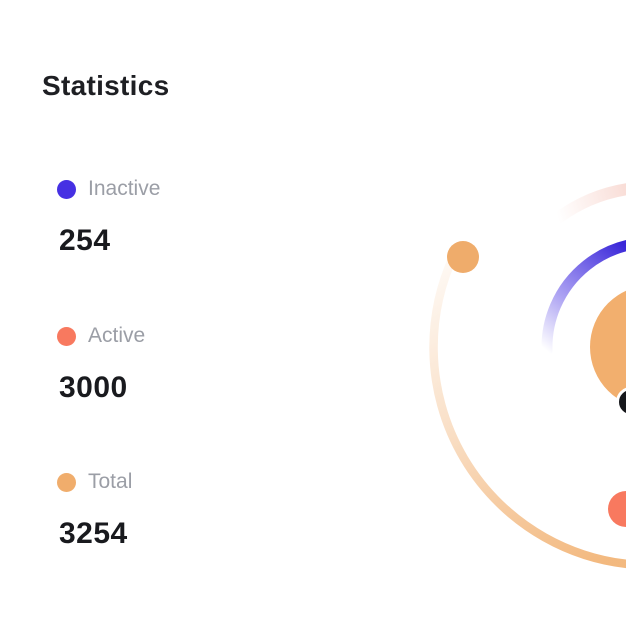 This screenshot has width=626, height=626. Describe the element at coordinates (621, 402) in the screenshot. I see `black-marker-dot` at that location.